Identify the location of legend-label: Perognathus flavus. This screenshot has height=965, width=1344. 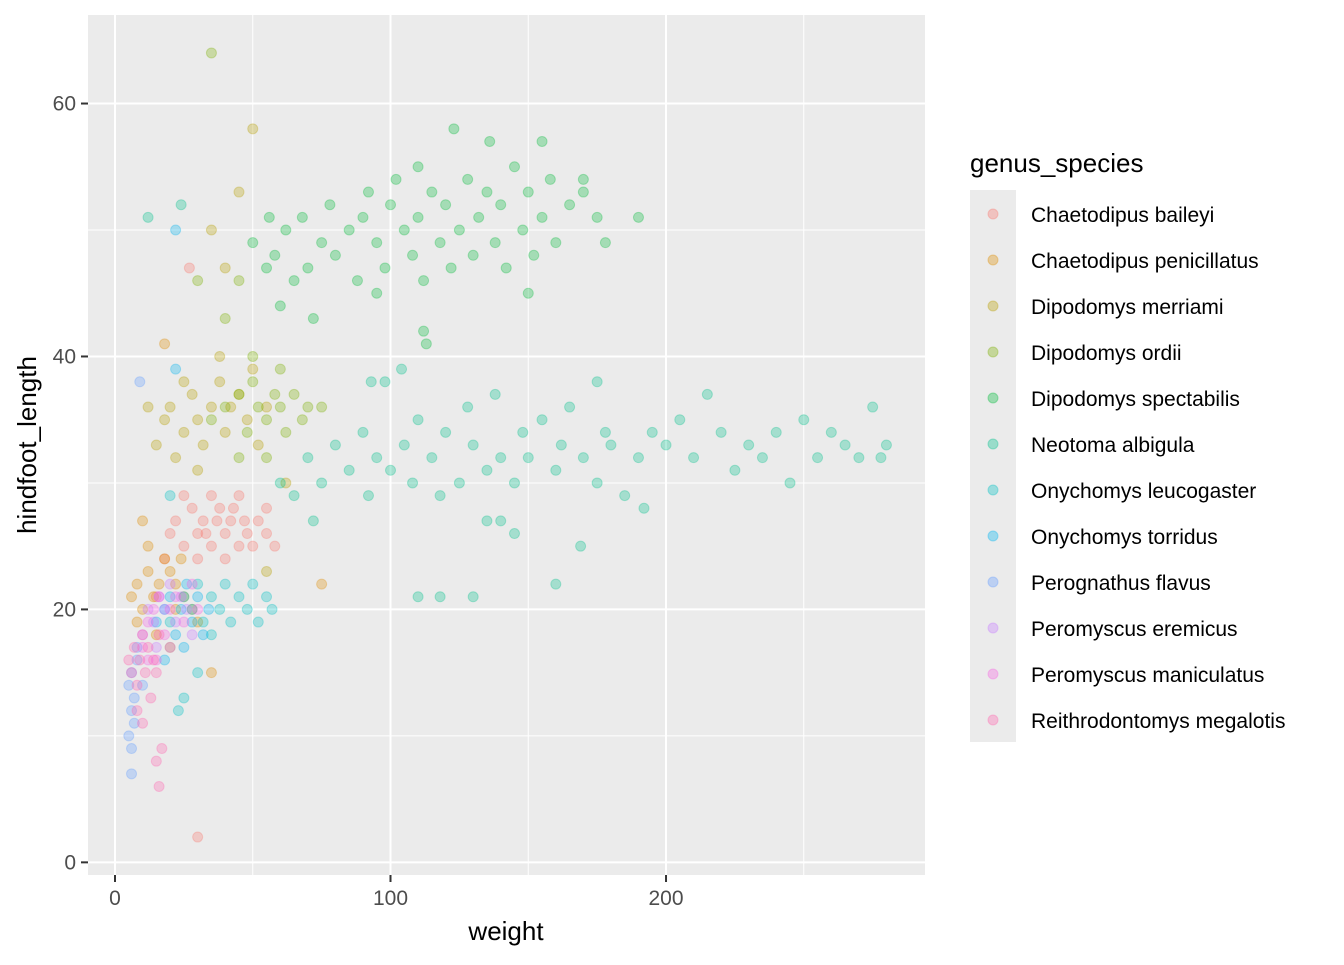
(1121, 583).